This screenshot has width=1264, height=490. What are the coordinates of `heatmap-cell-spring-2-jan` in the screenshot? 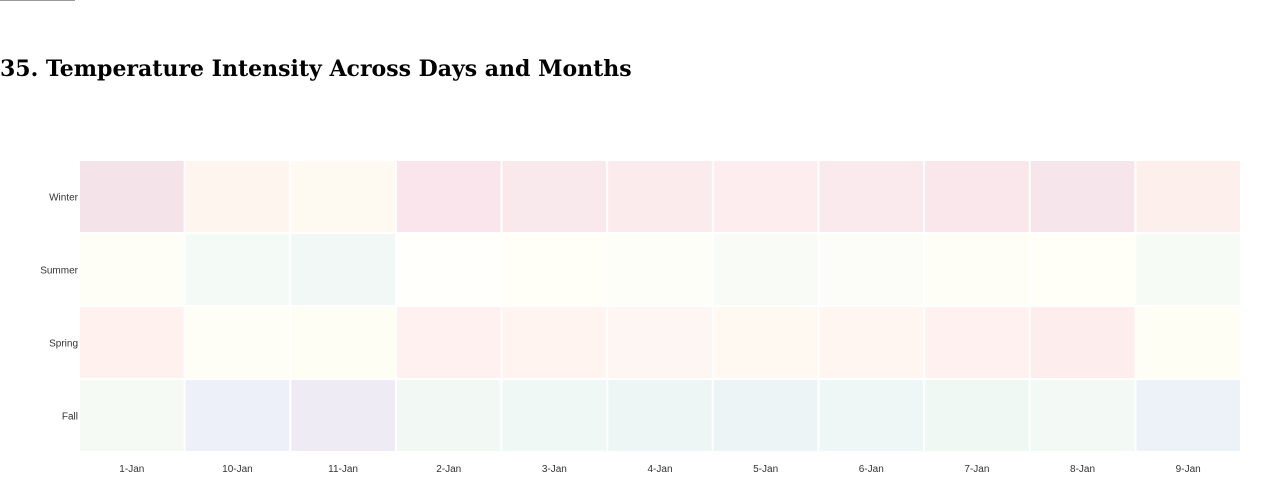 It's located at (448, 342).